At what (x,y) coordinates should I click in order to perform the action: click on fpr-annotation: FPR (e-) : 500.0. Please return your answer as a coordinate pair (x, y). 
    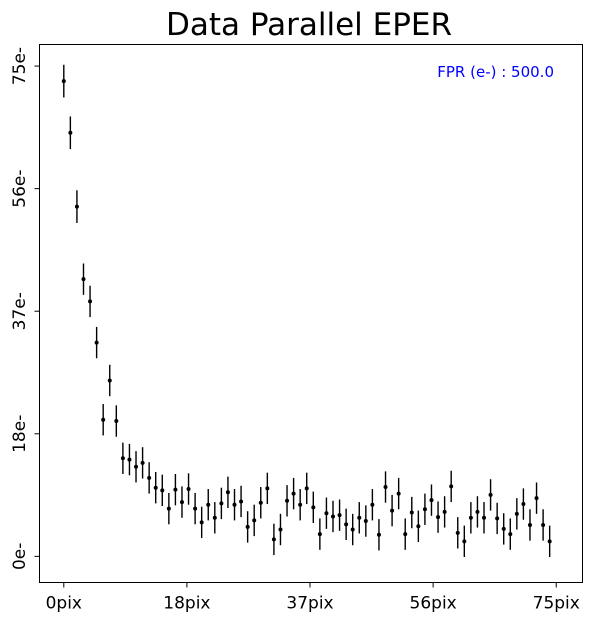
    Looking at the image, I should click on (495, 72).